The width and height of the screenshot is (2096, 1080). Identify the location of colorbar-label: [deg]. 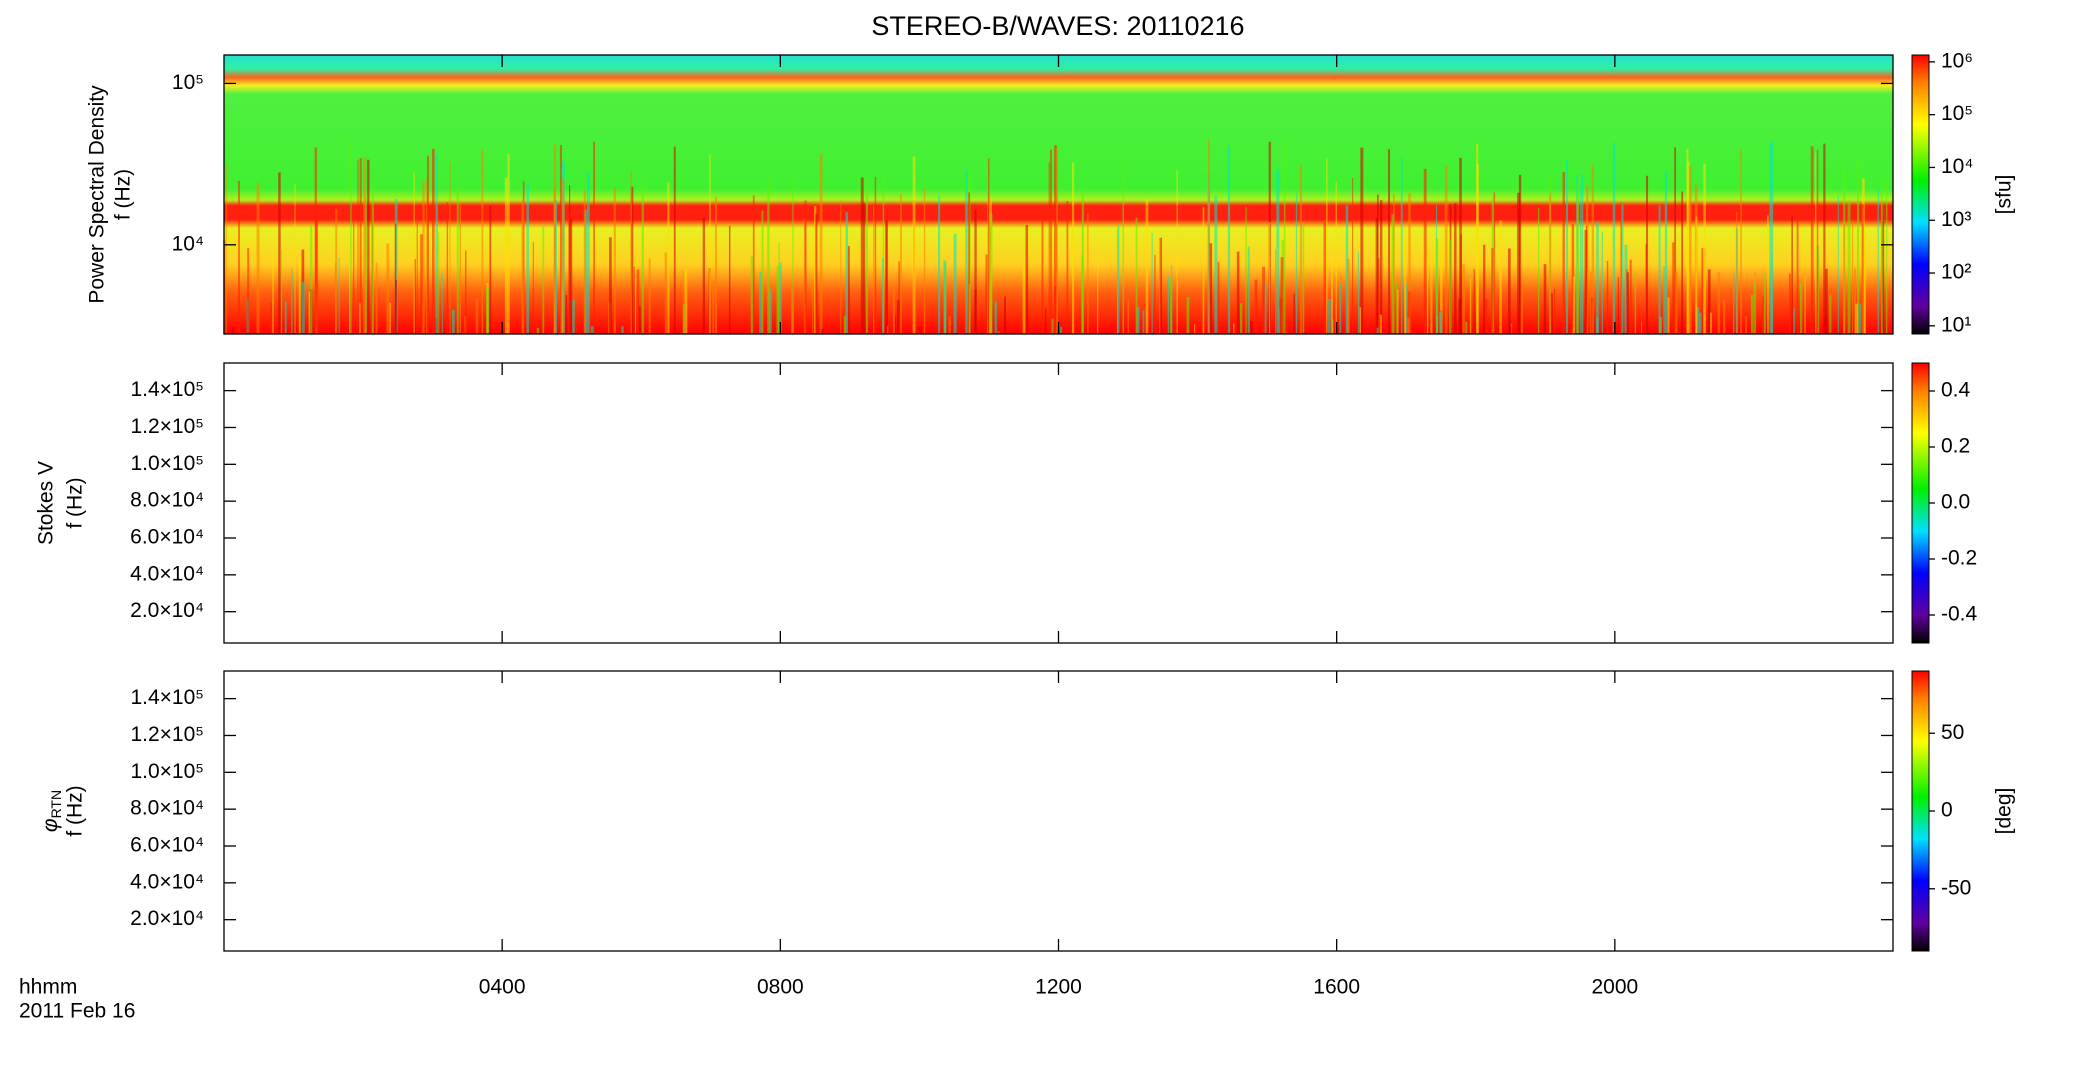
(2004, 811).